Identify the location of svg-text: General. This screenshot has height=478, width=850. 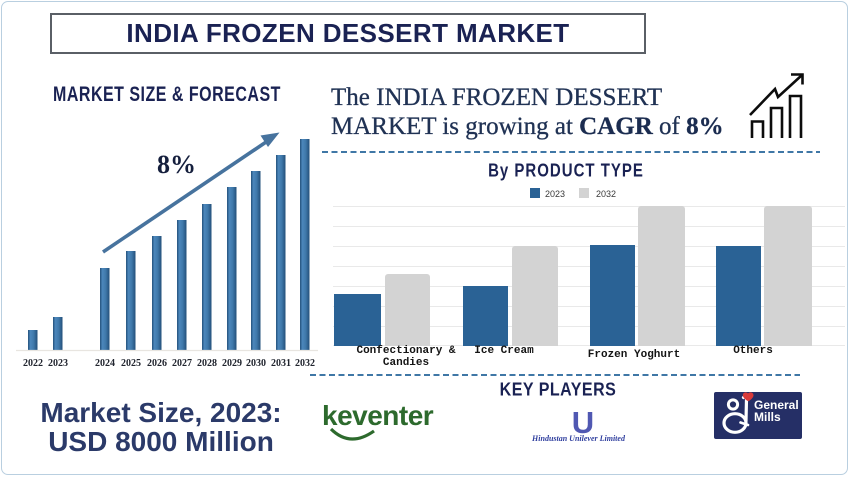
(776, 405).